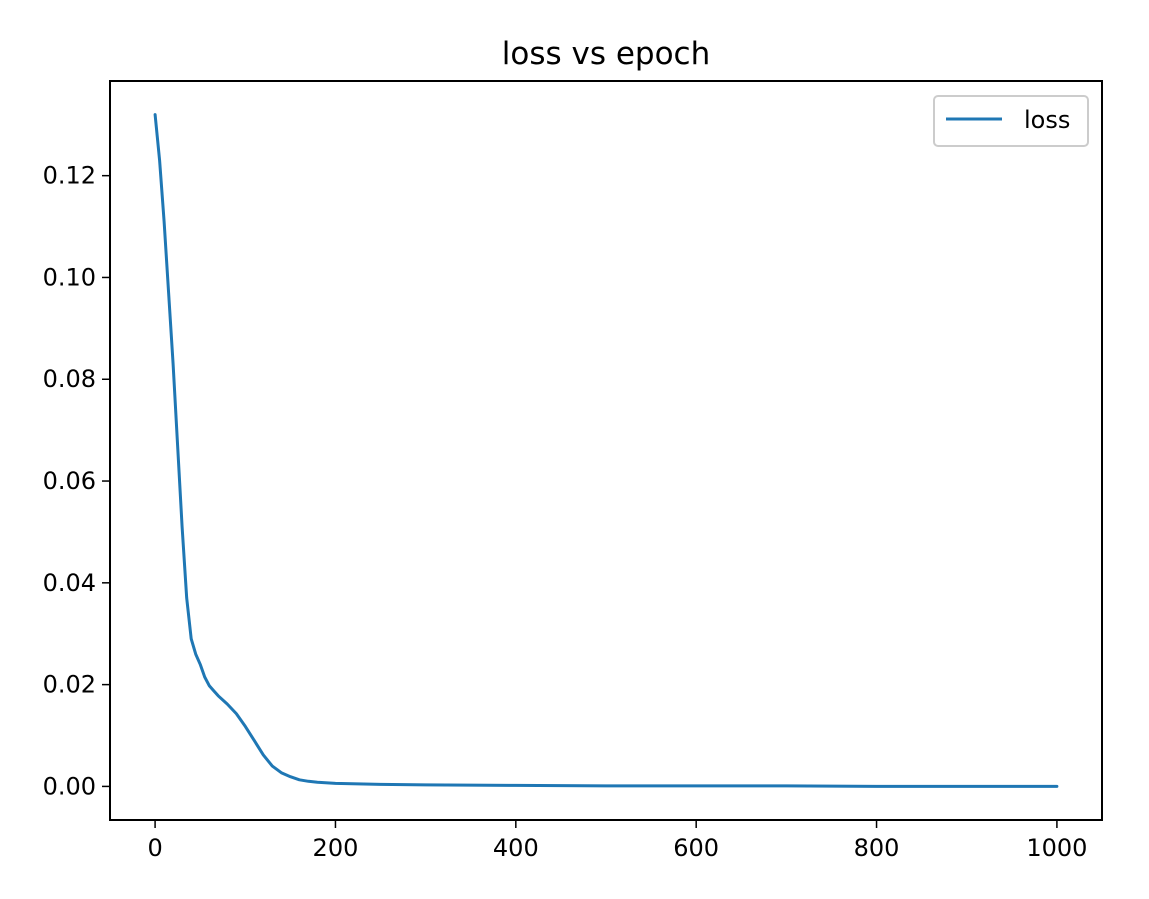 Image resolution: width=1149 pixels, height=899 pixels. I want to click on y-tick-label: 0.12, so click(69, 176).